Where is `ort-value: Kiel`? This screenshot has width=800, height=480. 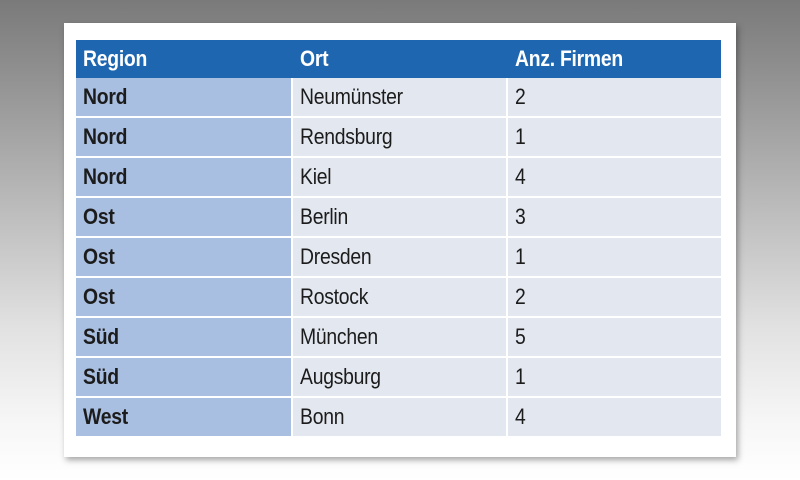
ort-value: Kiel is located at coordinates (316, 176).